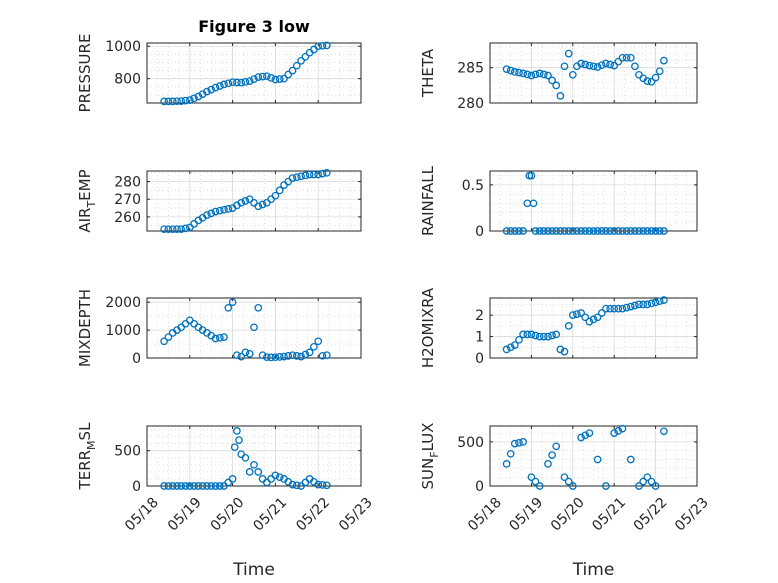 Image resolution: width=778 pixels, height=583 pixels. I want to click on subplot-5: 0 1000 2000 MIXDEPTH, so click(219, 328).